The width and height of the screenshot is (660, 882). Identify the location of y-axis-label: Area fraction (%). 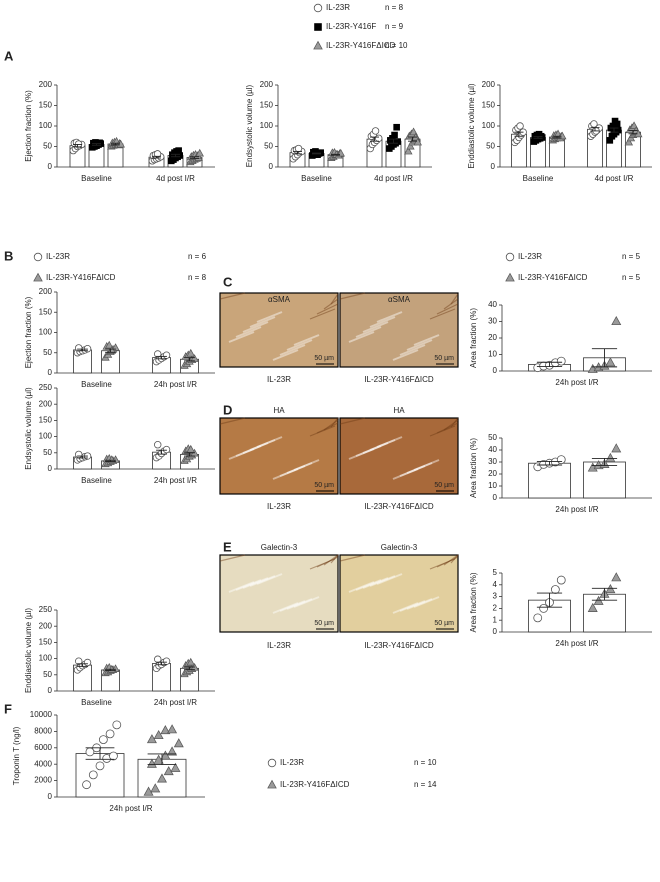
(473, 602).